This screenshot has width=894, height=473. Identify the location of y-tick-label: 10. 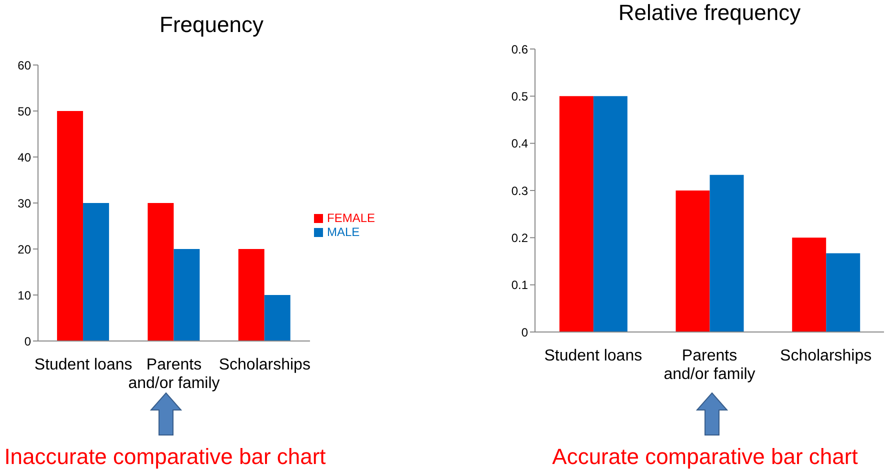
(25, 295).